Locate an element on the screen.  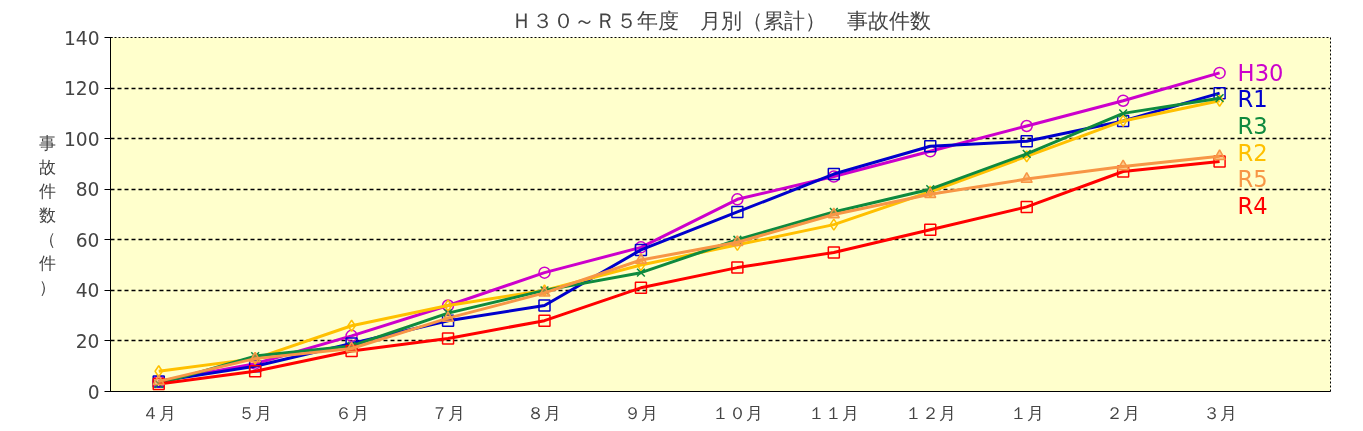
y-tick-label: 0 is located at coordinates (93, 392).